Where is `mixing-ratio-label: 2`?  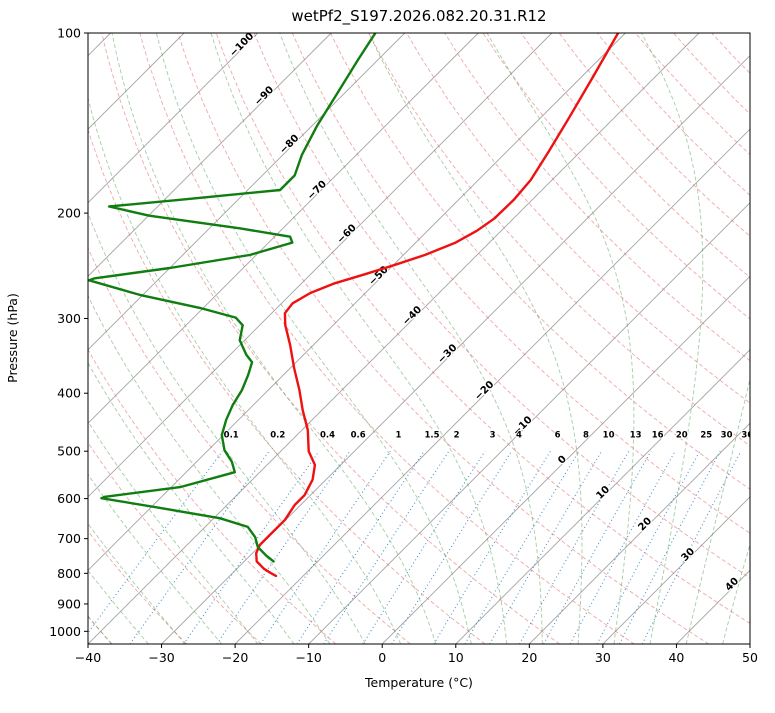
mixing-ratio-label: 2 is located at coordinates (457, 436).